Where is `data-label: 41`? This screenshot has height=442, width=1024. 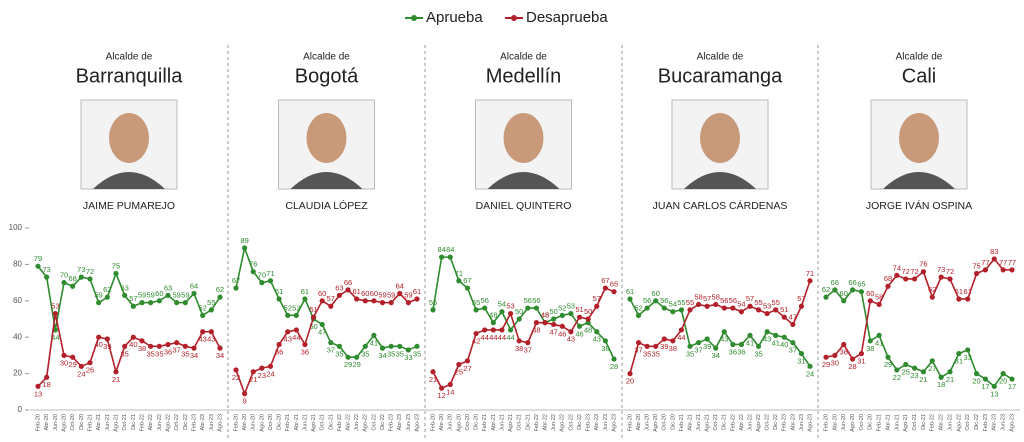
data-label: 41 is located at coordinates (879, 342).